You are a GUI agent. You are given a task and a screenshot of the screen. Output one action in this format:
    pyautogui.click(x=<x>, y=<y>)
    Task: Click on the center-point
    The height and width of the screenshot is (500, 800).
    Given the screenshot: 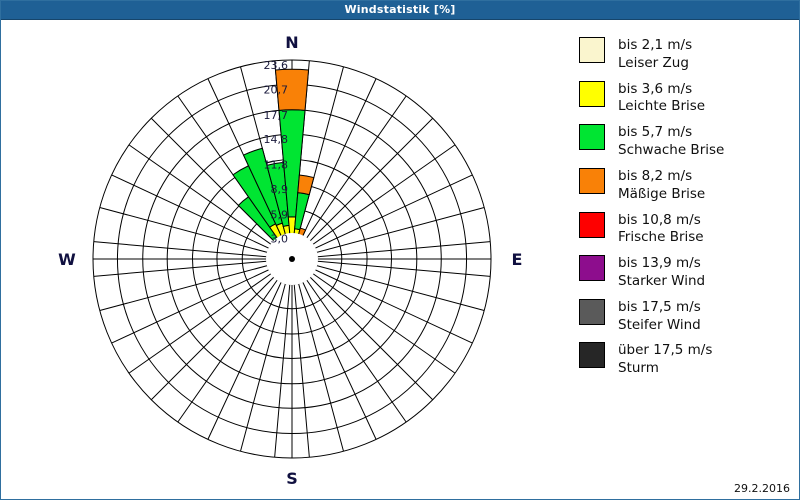 What is the action you would take?
    pyautogui.click(x=292, y=259)
    